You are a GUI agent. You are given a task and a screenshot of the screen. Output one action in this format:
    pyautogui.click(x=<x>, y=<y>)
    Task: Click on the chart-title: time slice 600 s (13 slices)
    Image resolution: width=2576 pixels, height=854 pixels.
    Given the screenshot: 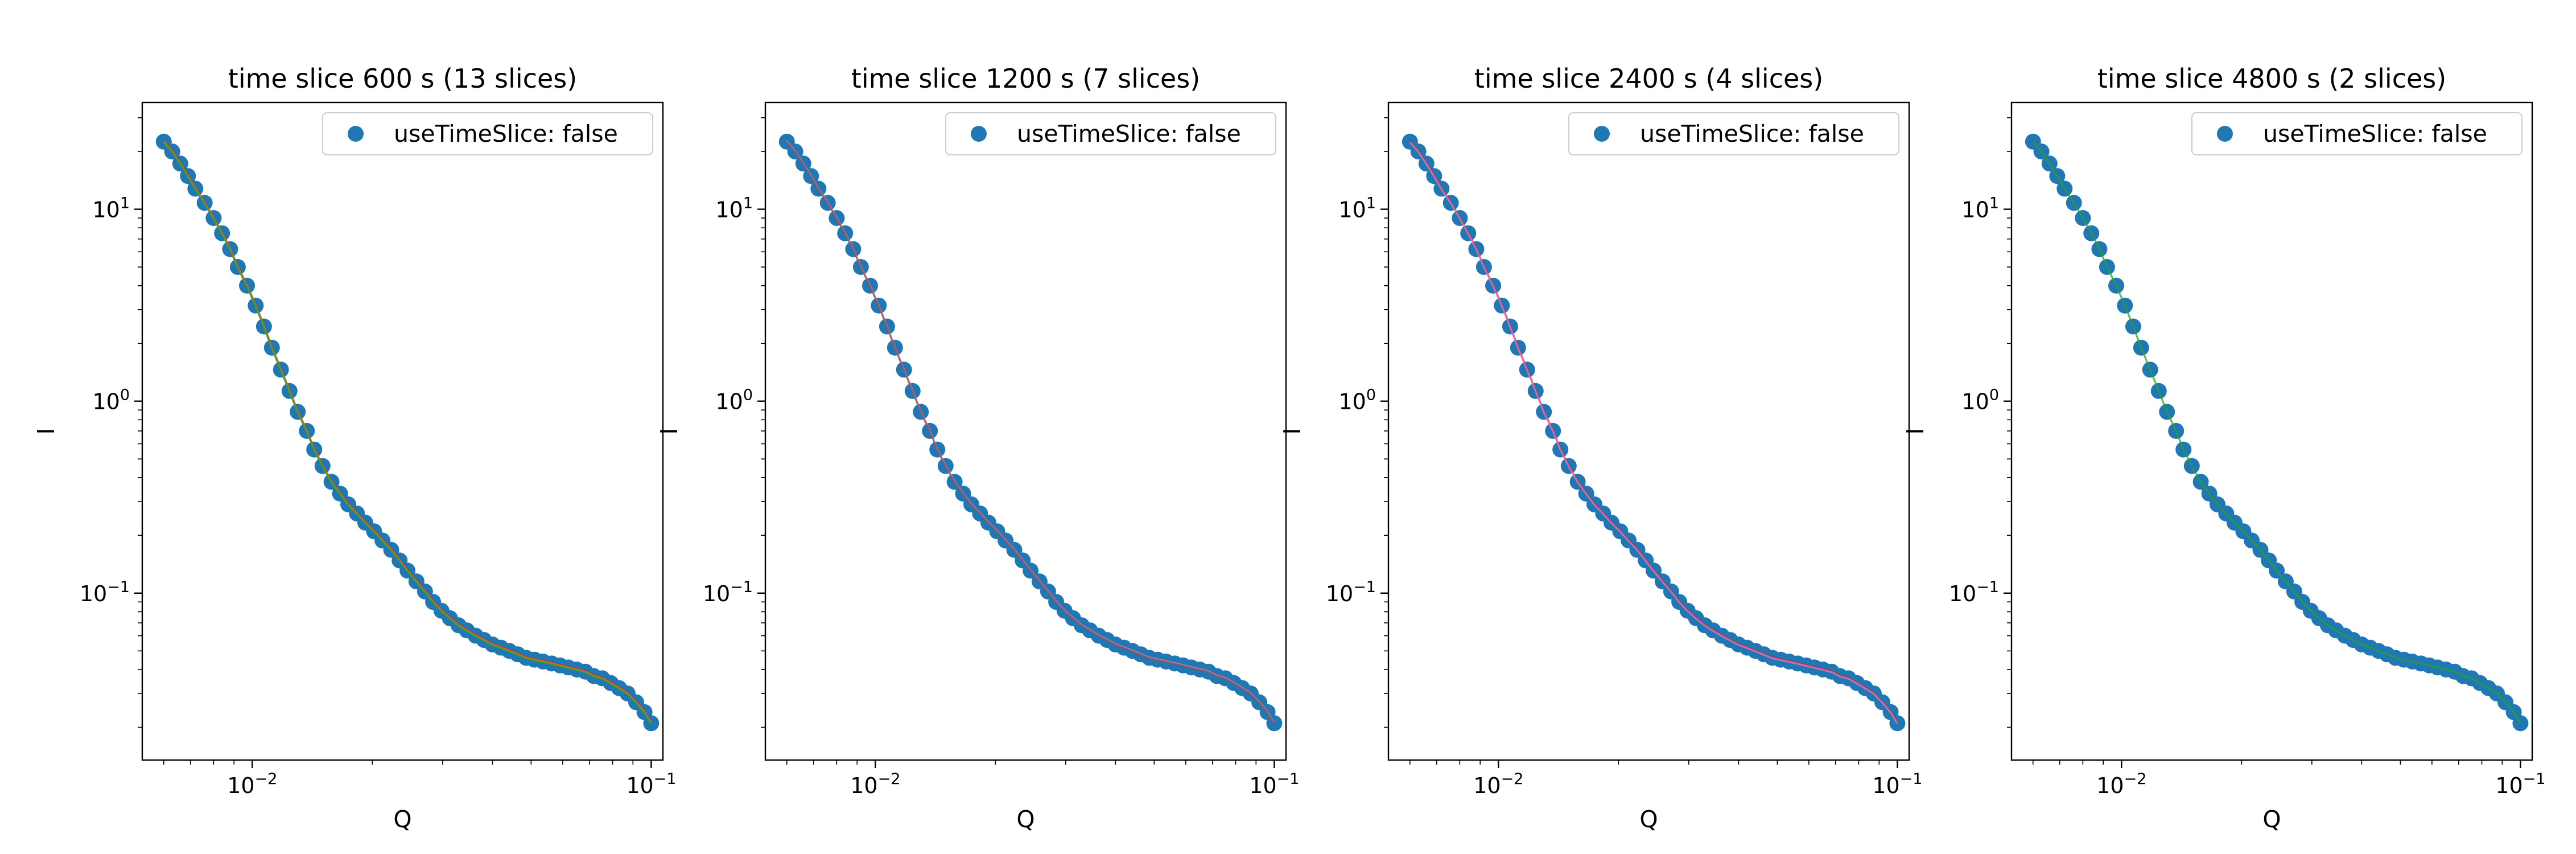 What is the action you would take?
    pyautogui.click(x=402, y=78)
    